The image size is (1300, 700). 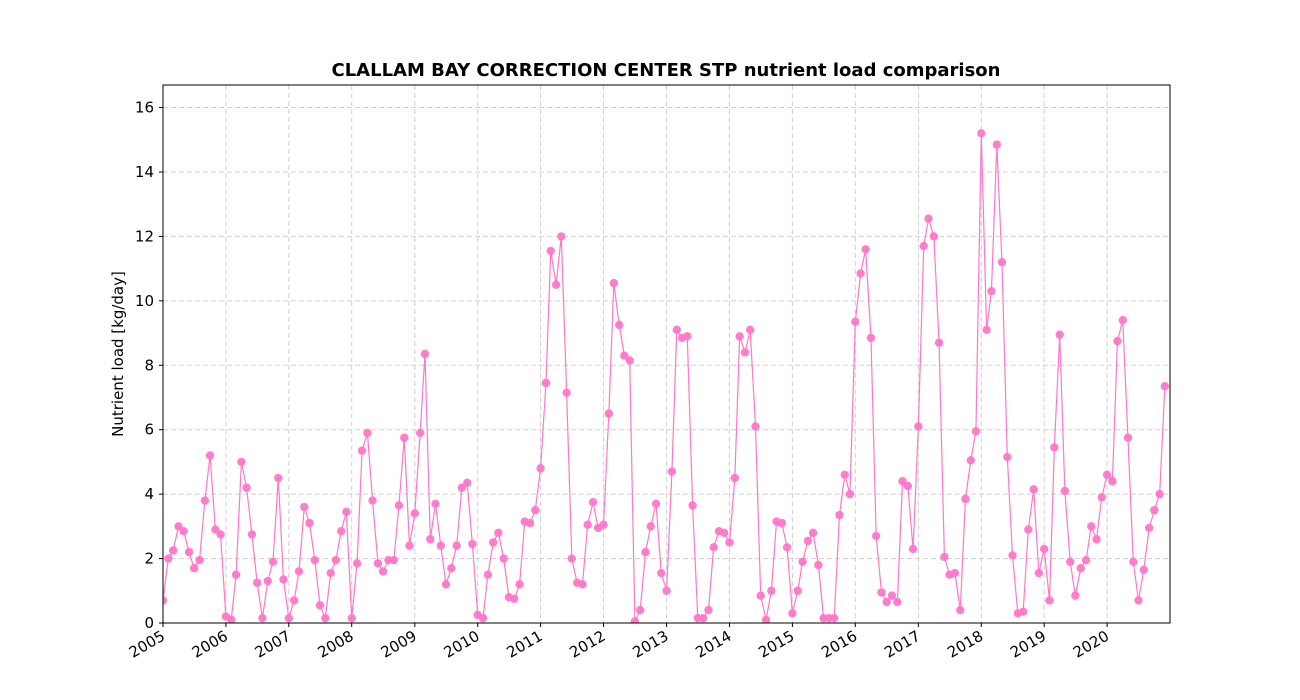 I want to click on y-tick-label: 4, so click(x=149, y=494).